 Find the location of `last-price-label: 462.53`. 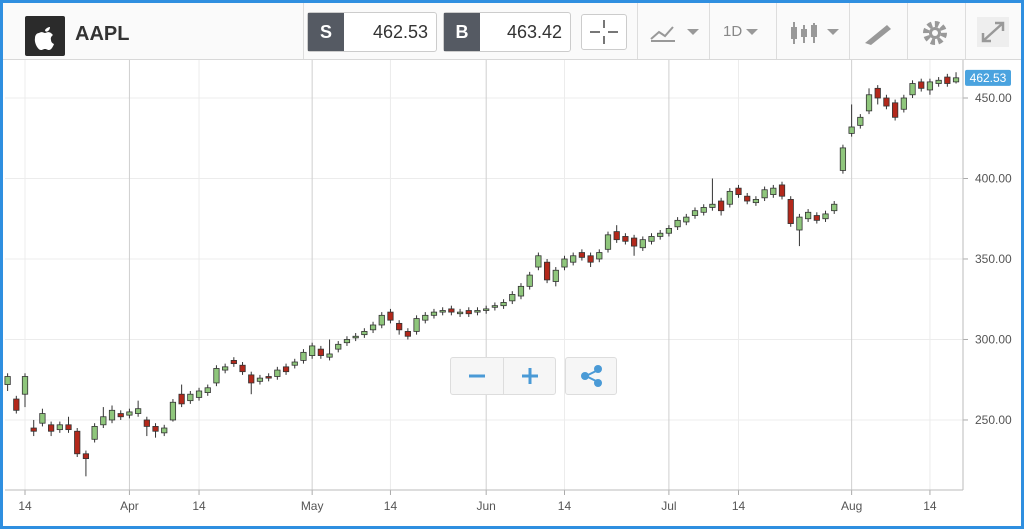

last-price-label: 462.53 is located at coordinates (988, 78).